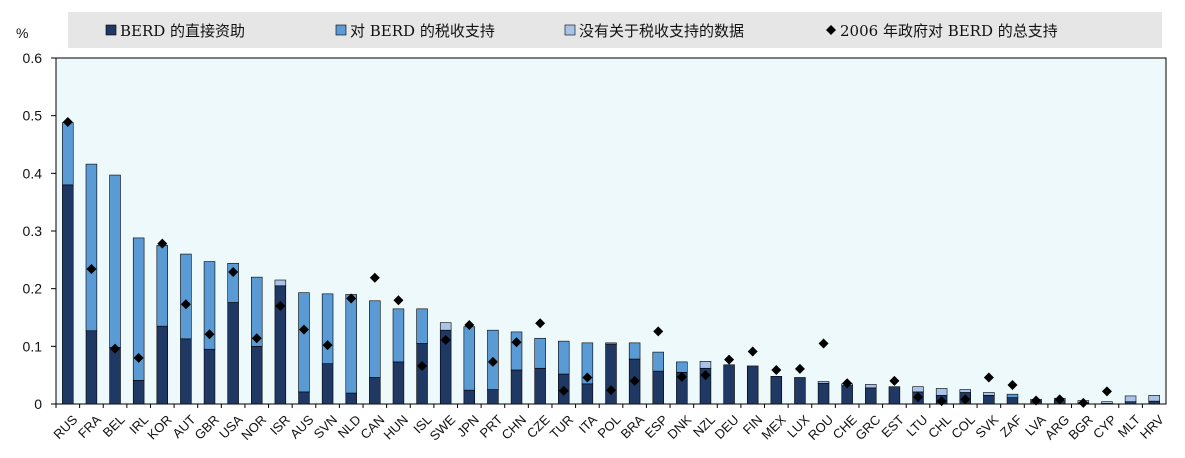 The image size is (1185, 458). Describe the element at coordinates (256, 338) in the screenshot. I see `marker-total-2006-nor` at that location.